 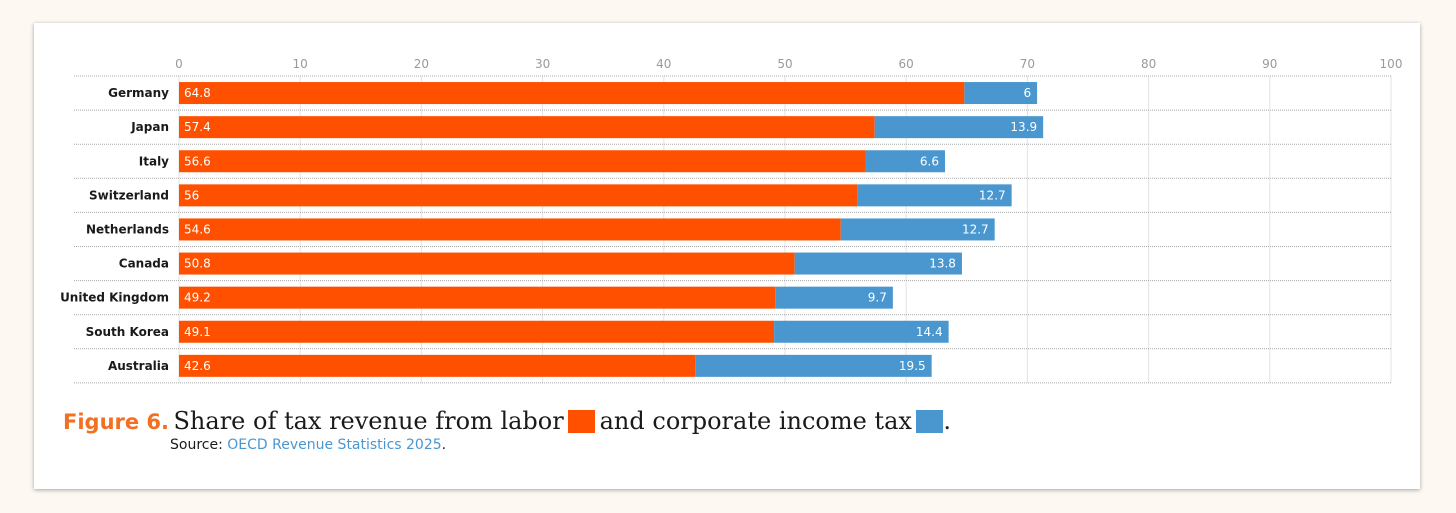 What do you see at coordinates (912, 366) in the screenshot?
I see `corporate-tax-value-label: 19.5` at bounding box center [912, 366].